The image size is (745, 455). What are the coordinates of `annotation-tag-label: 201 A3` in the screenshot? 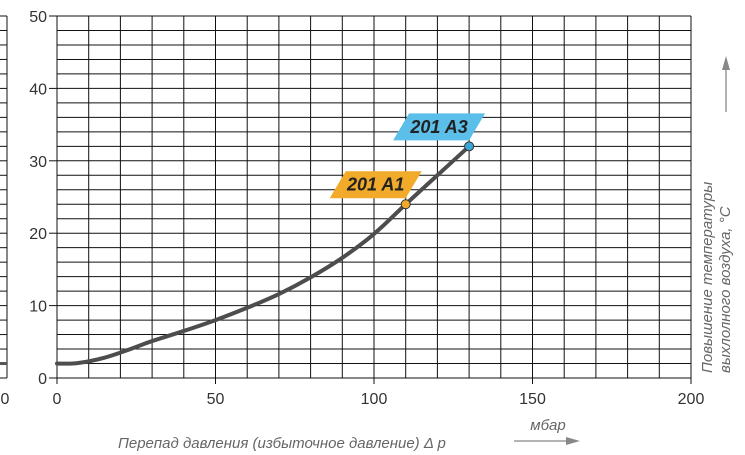 It's located at (438, 127).